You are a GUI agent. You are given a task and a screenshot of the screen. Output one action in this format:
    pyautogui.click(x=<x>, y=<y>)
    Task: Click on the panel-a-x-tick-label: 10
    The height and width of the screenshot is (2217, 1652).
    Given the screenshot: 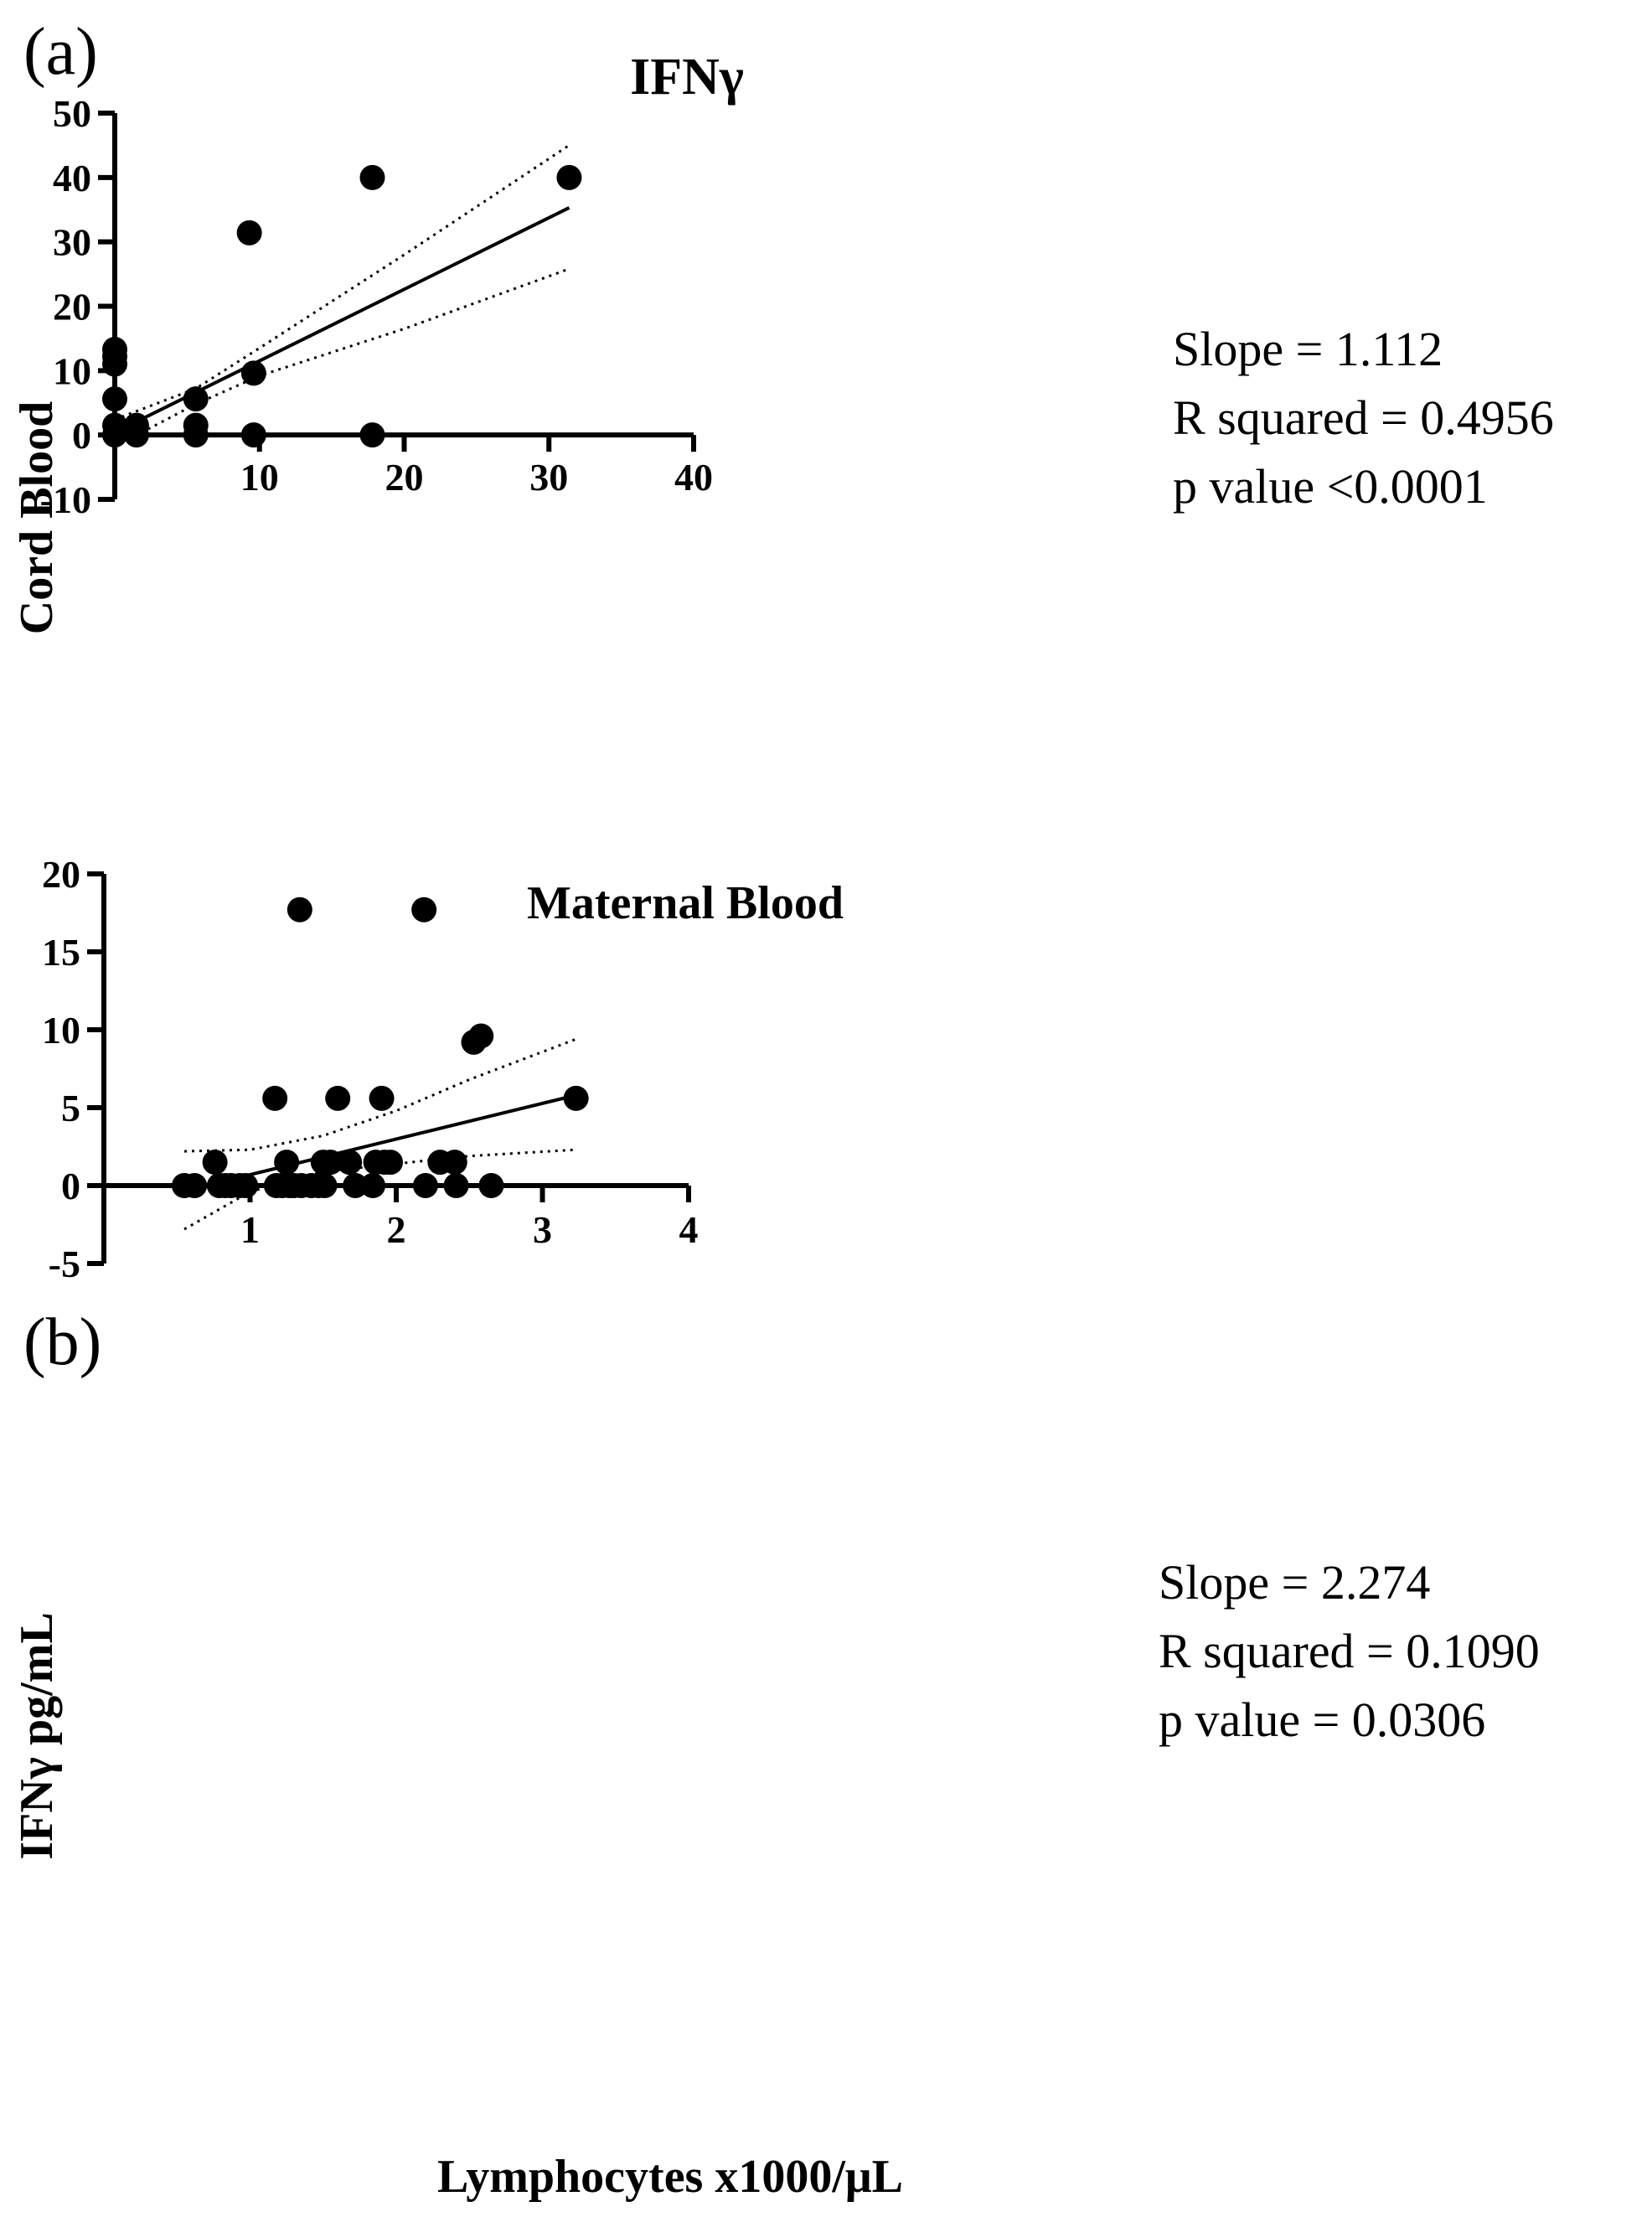 What is the action you would take?
    pyautogui.click(x=259, y=478)
    